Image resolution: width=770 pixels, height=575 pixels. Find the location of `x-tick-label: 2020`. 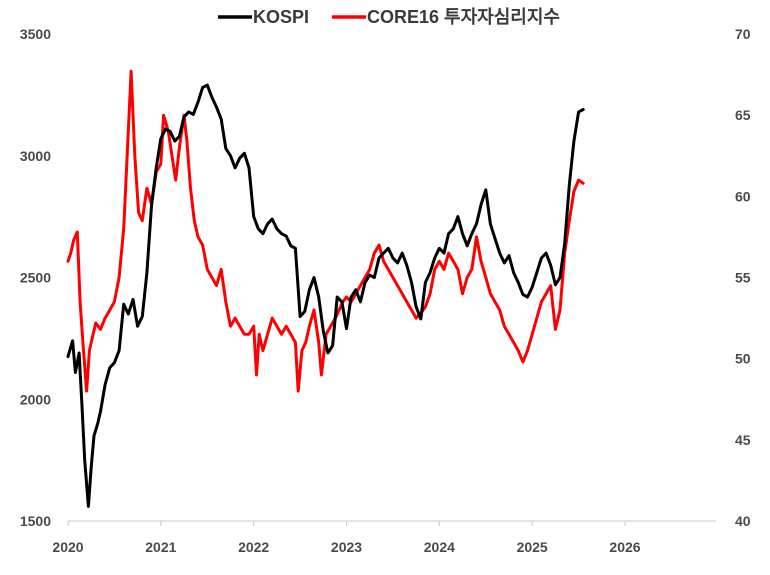

x-tick-label: 2020 is located at coordinates (67, 547).